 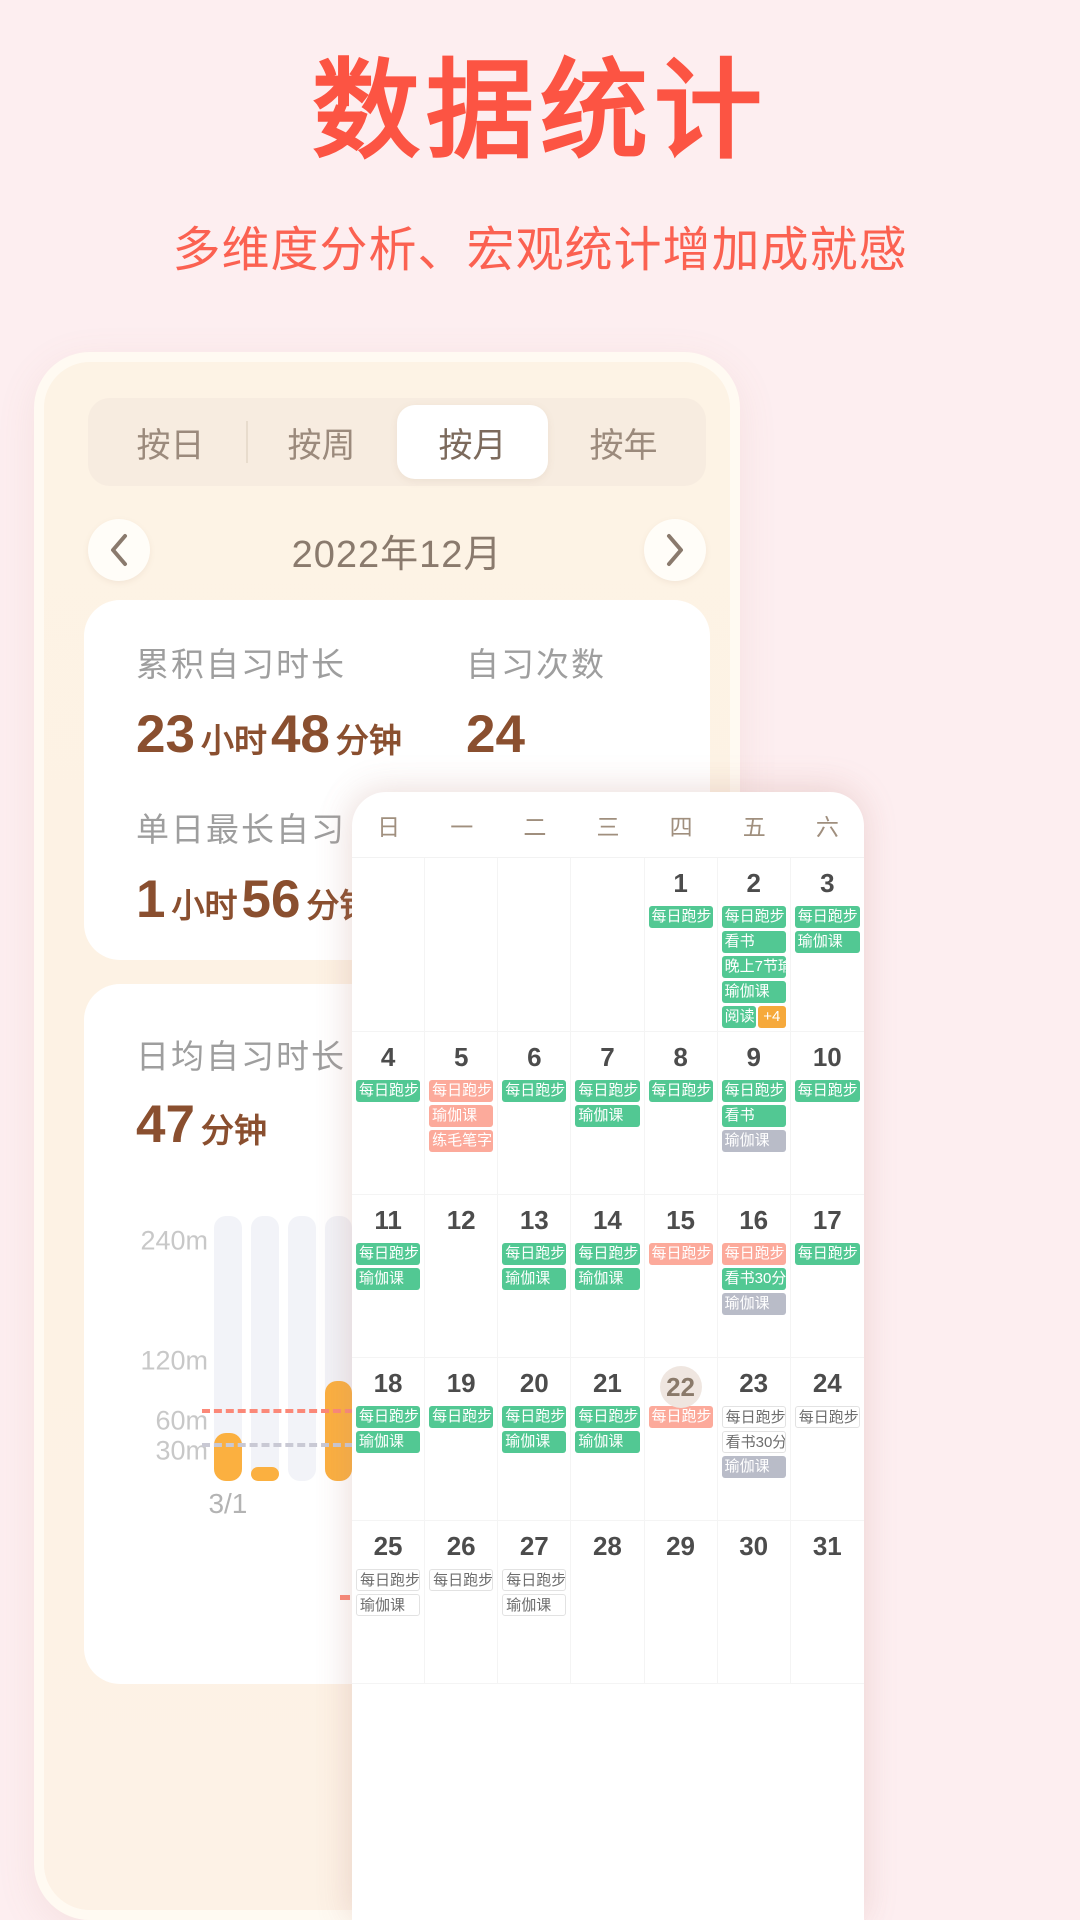 What do you see at coordinates (608, 1602) in the screenshot?
I see `calendar-day-cell: 28` at bounding box center [608, 1602].